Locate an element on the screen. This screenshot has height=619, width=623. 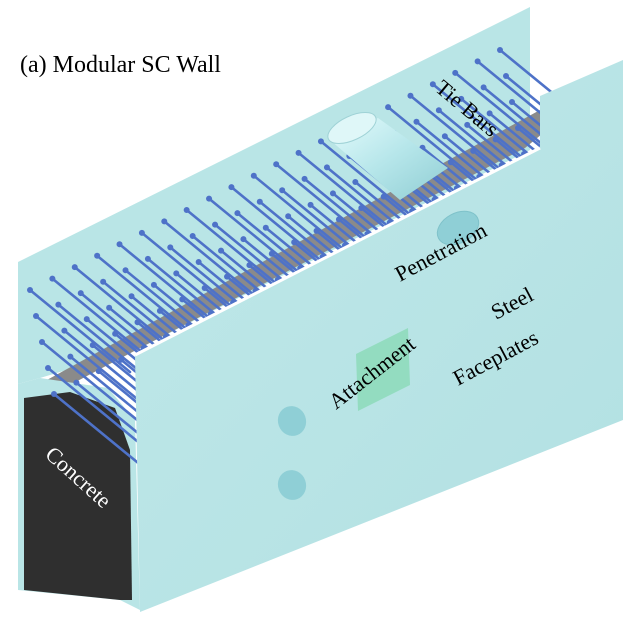
penetration-opening is located at coordinates (458, 228).